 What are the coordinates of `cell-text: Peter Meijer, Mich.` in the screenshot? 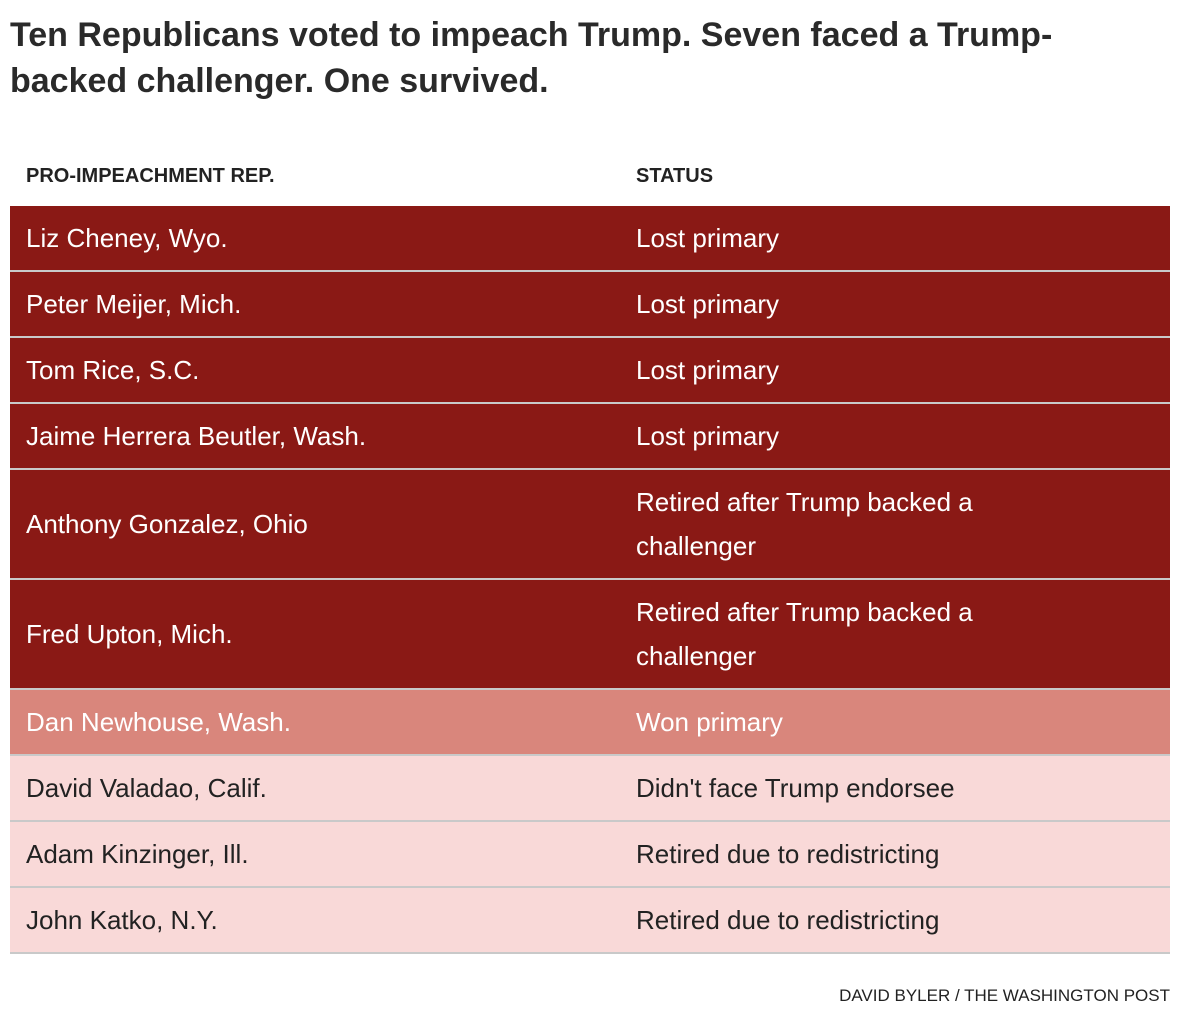 It's located at (134, 304).